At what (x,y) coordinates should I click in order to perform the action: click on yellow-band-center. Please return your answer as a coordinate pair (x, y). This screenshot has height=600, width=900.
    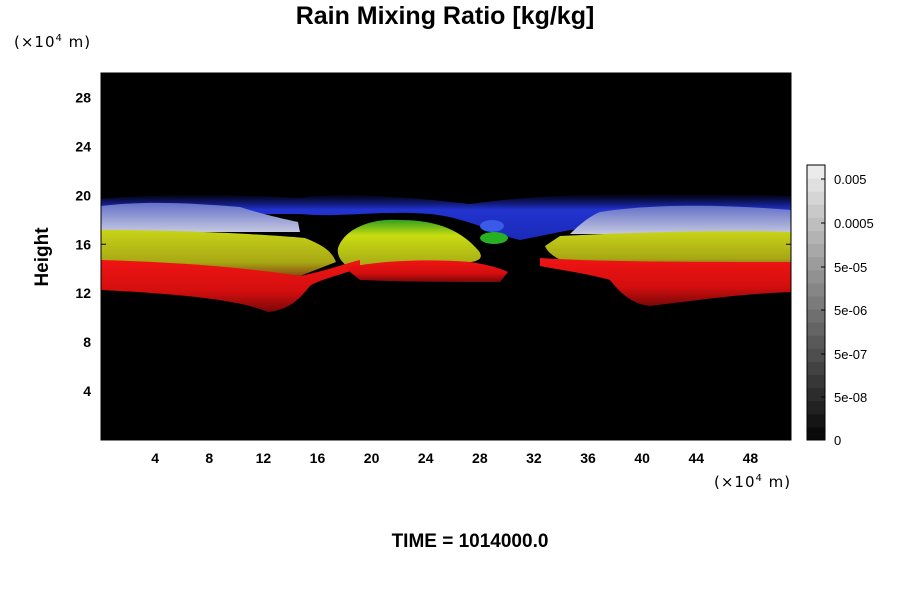
    Looking at the image, I should click on (409, 245).